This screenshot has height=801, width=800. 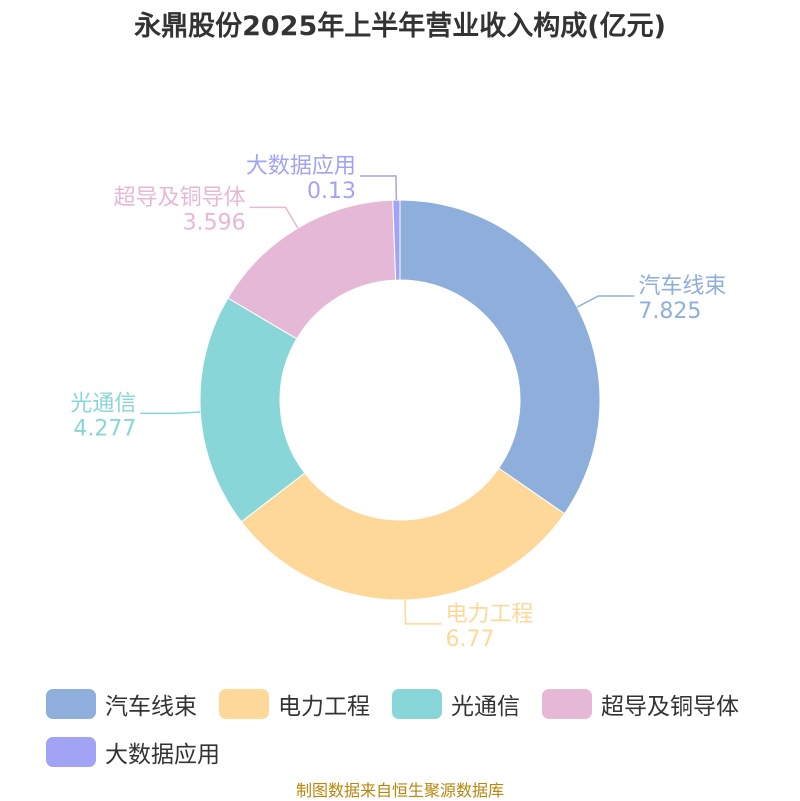 I want to click on legend-label: 大数据应用, so click(x=162, y=755).